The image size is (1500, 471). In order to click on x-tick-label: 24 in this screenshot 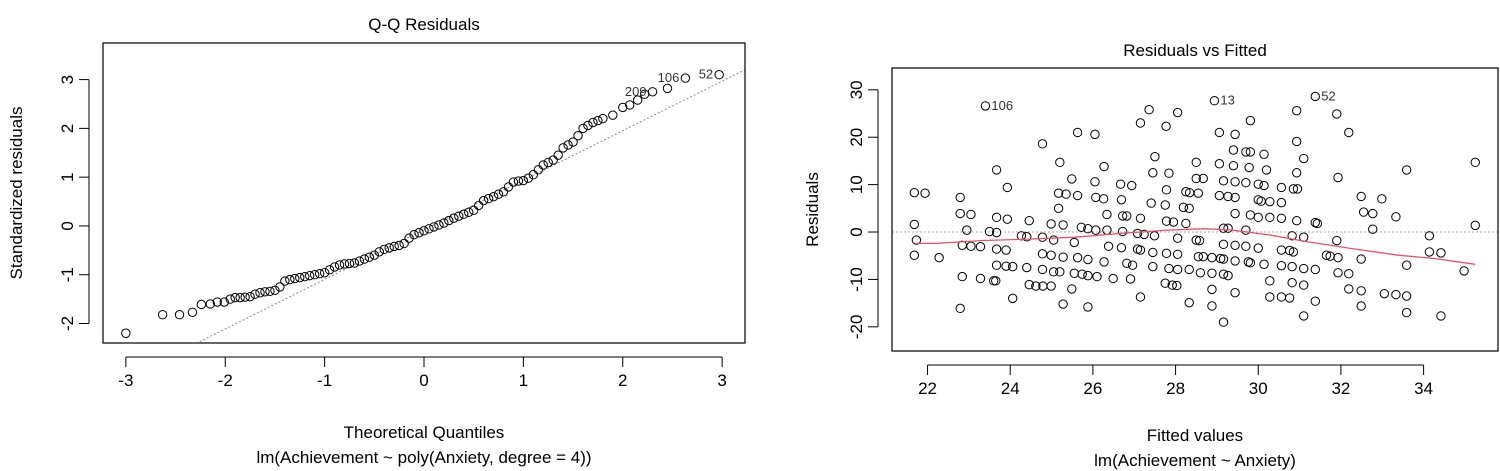, I will do `click(1010, 388)`.